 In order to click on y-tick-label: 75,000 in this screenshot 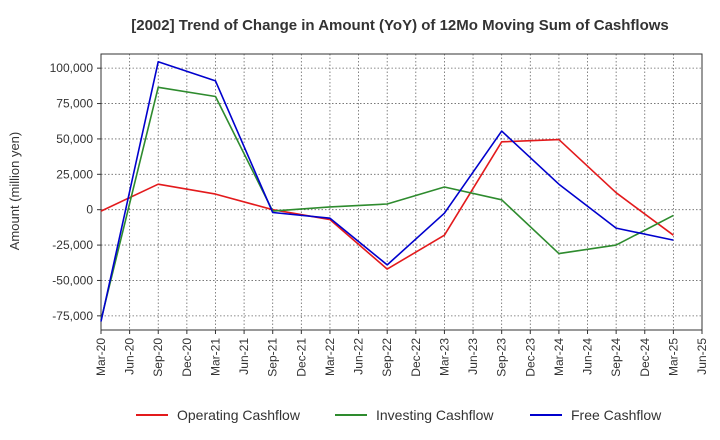, I will do `click(74, 104)`.